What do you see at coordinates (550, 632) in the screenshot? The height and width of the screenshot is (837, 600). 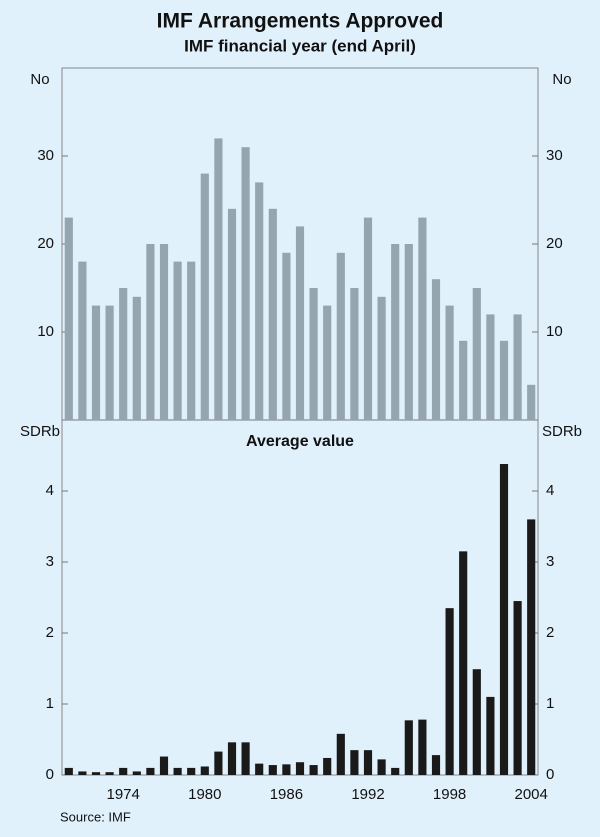 I see `y2-tick-label: 2` at bounding box center [550, 632].